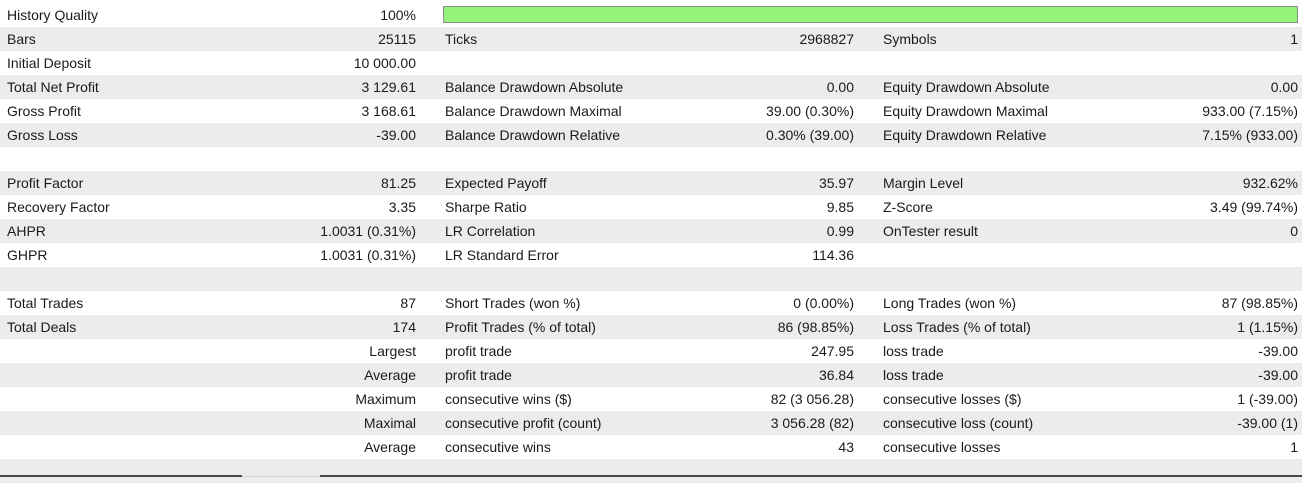 The height and width of the screenshot is (483, 1302). Describe the element at coordinates (840, 231) in the screenshot. I see `col2-value: 0.99` at that location.